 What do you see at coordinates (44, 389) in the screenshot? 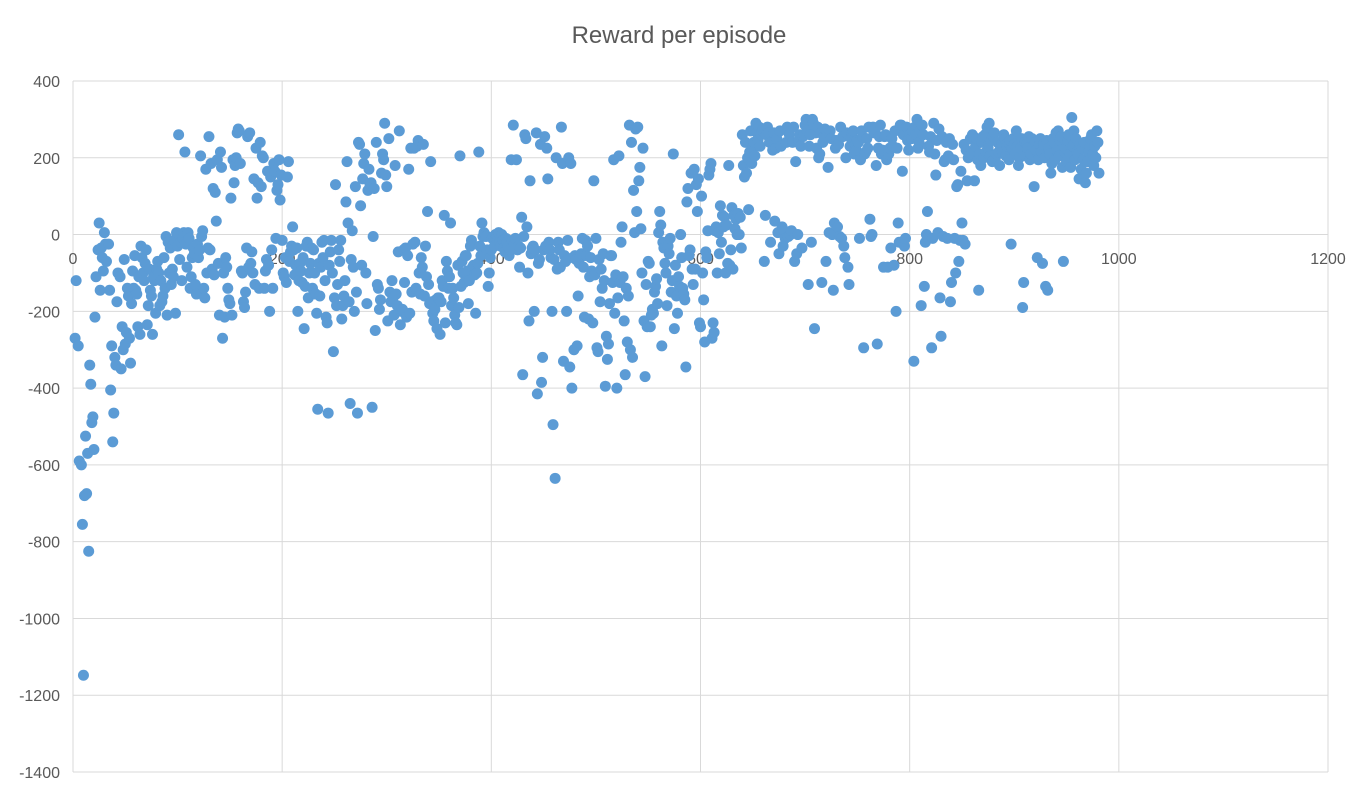
I see `y-tick-label: -400` at bounding box center [44, 389].